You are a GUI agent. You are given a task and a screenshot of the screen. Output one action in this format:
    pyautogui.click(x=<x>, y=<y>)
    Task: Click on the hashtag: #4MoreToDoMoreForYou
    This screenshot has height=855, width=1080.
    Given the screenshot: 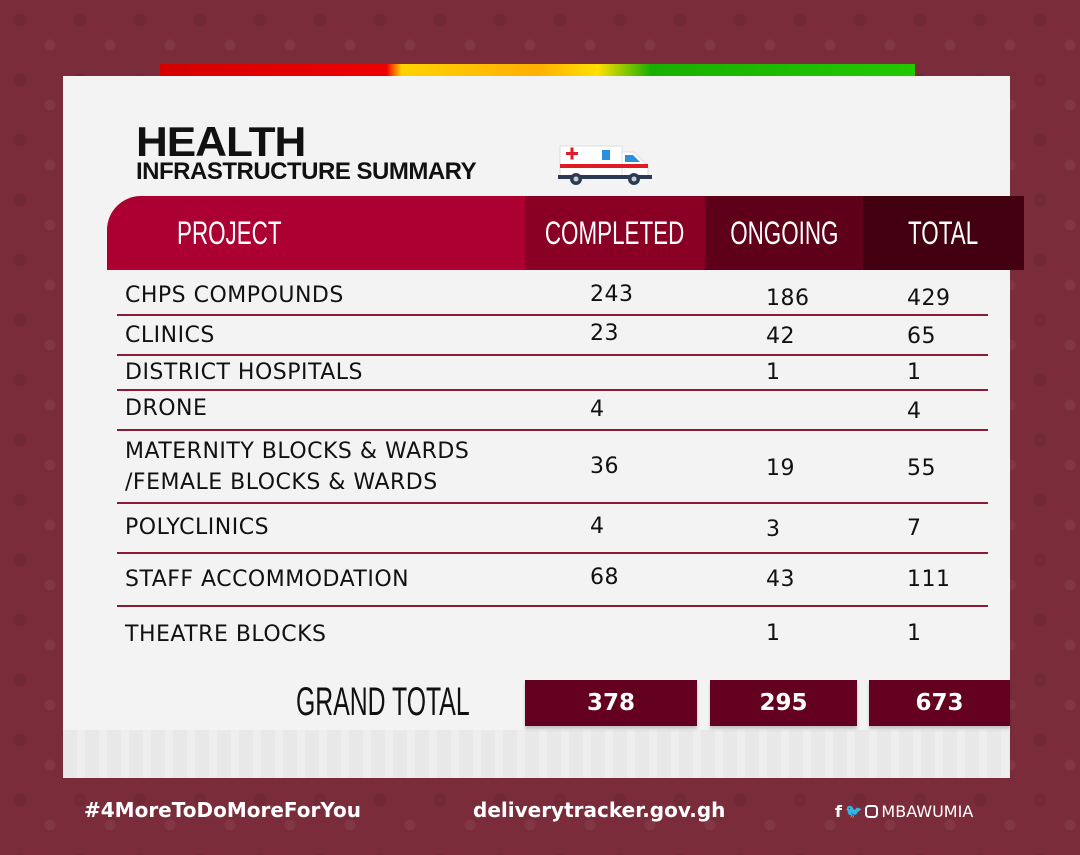 What is the action you would take?
    pyautogui.click(x=222, y=810)
    